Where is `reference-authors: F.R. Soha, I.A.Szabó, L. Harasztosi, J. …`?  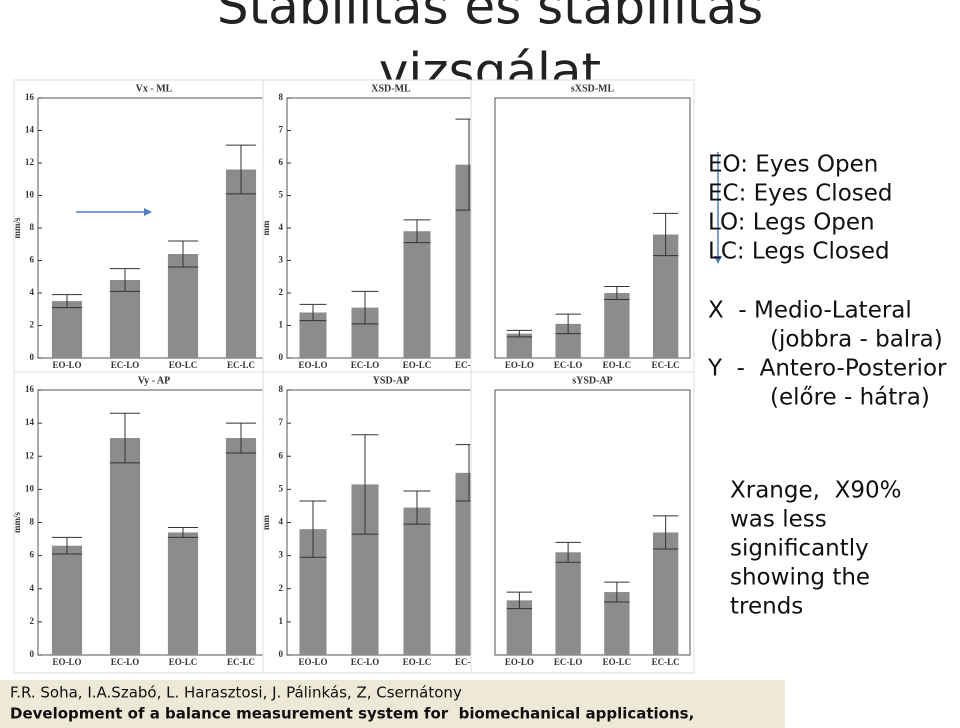
reference-authors: F.R. Soha, I.A.Szabó, L. Harasztosi, J. … is located at coordinates (236, 693).